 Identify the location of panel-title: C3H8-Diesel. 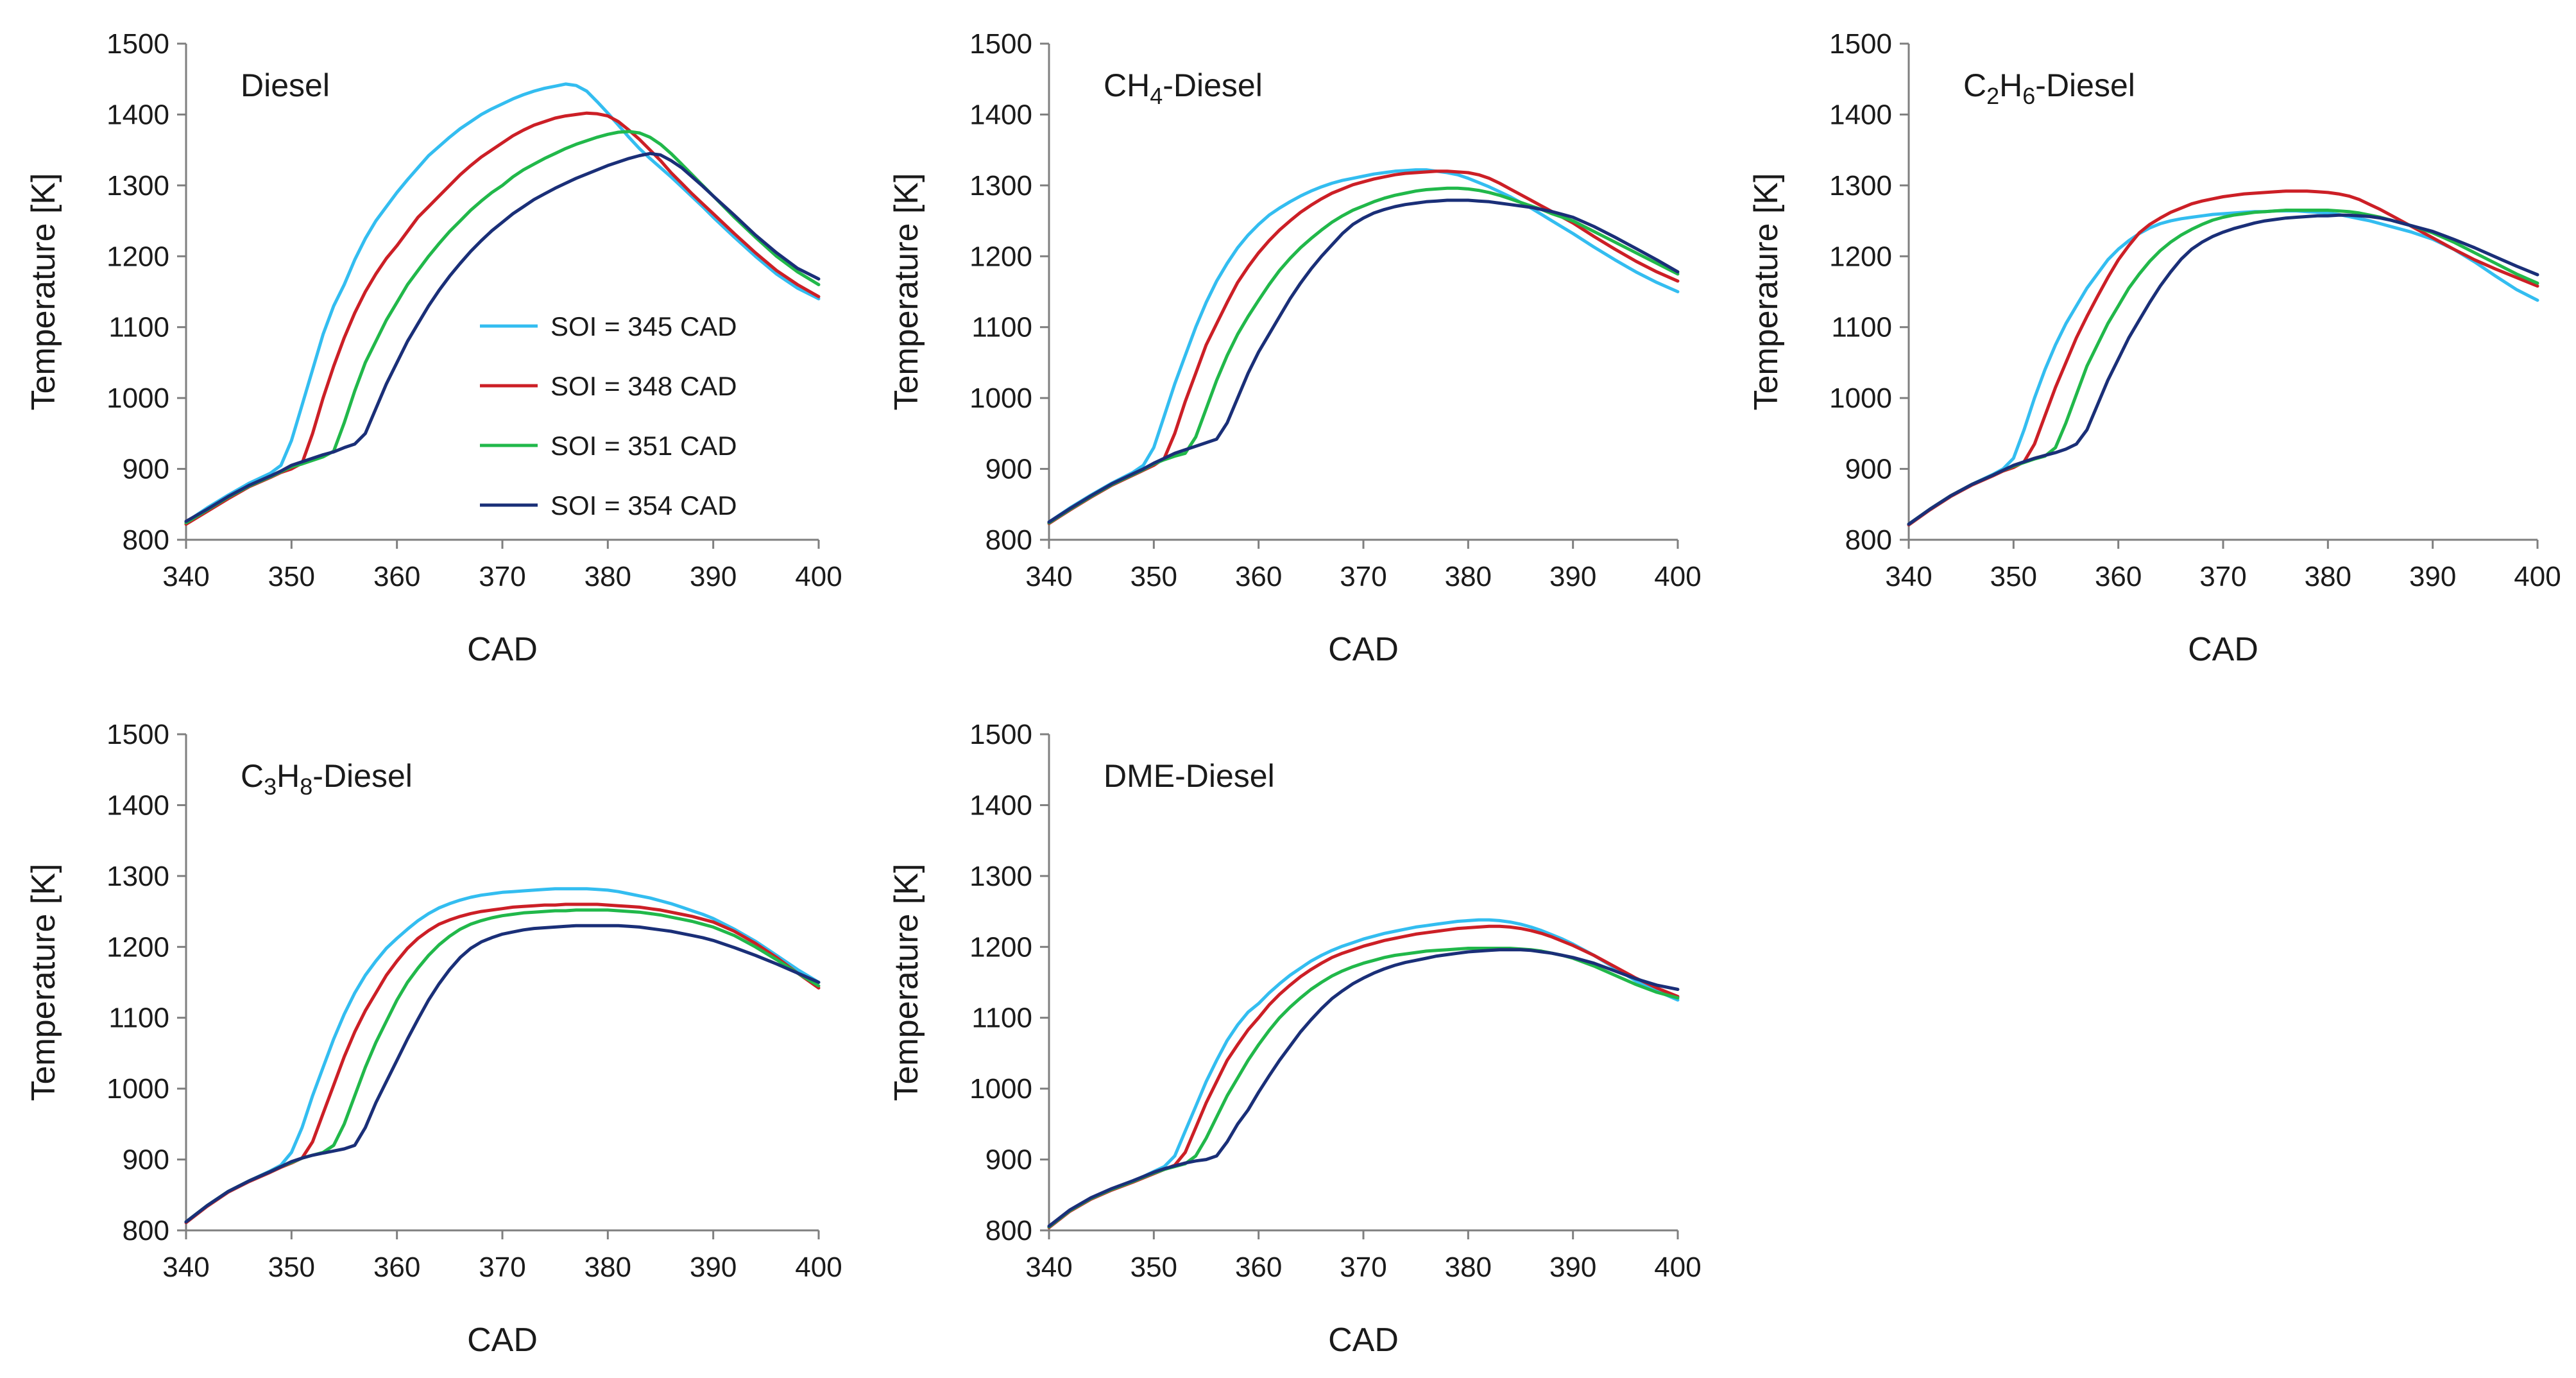
(327, 779).